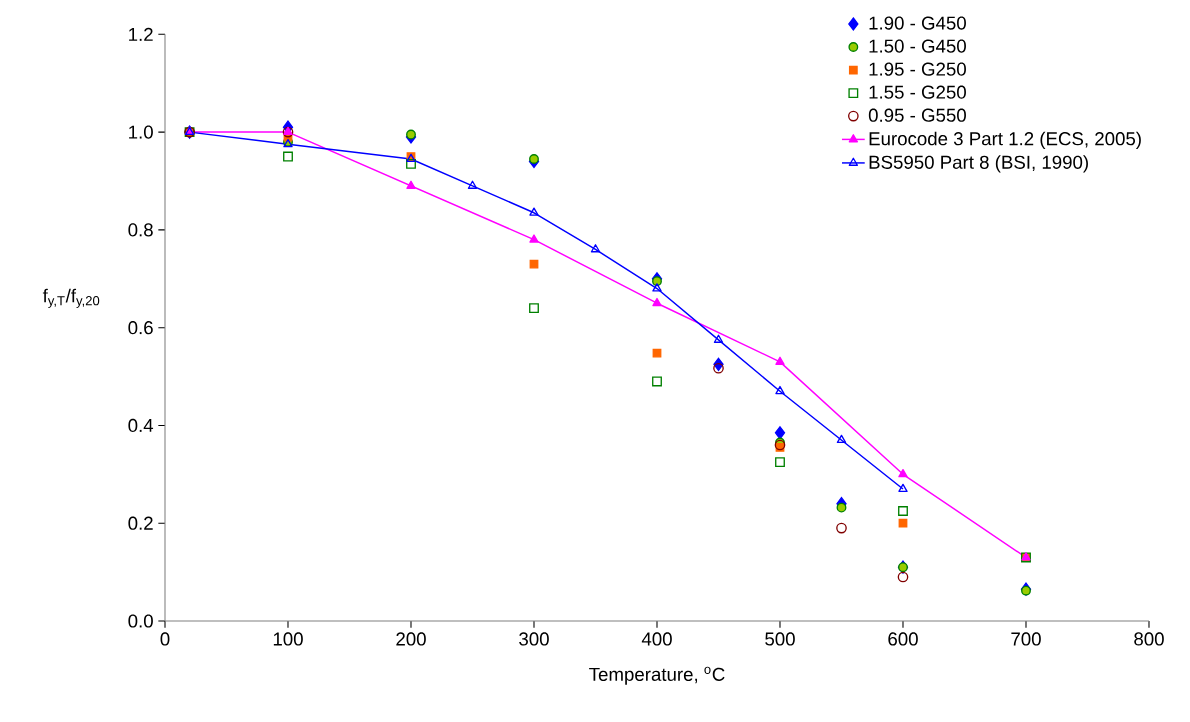  What do you see at coordinates (1026, 639) in the screenshot?
I see `x-tick-label: 700` at bounding box center [1026, 639].